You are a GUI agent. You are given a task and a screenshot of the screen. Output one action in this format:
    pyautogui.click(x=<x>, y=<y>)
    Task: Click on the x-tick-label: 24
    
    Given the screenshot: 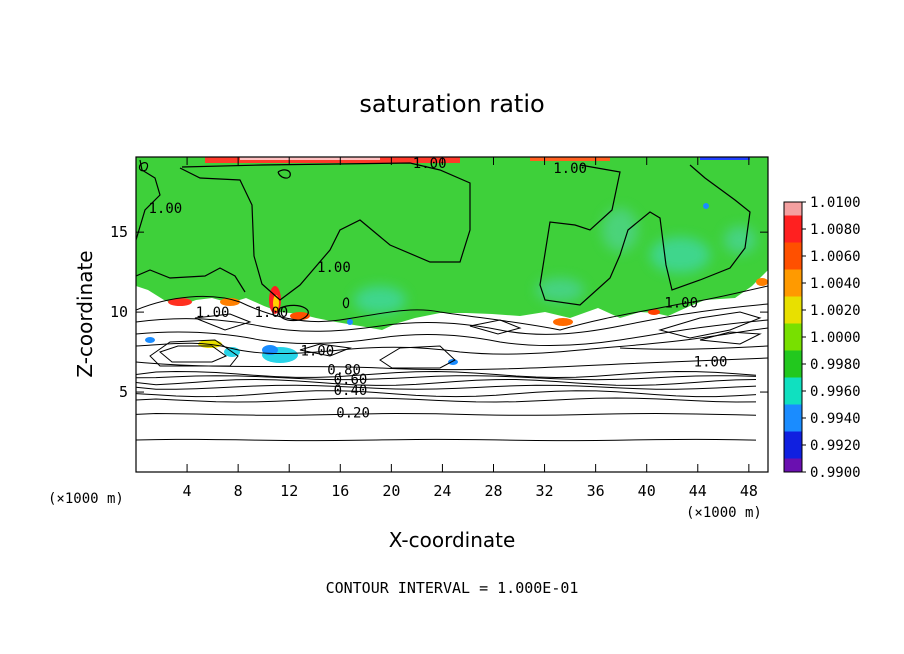 What is the action you would take?
    pyautogui.click(x=442, y=491)
    